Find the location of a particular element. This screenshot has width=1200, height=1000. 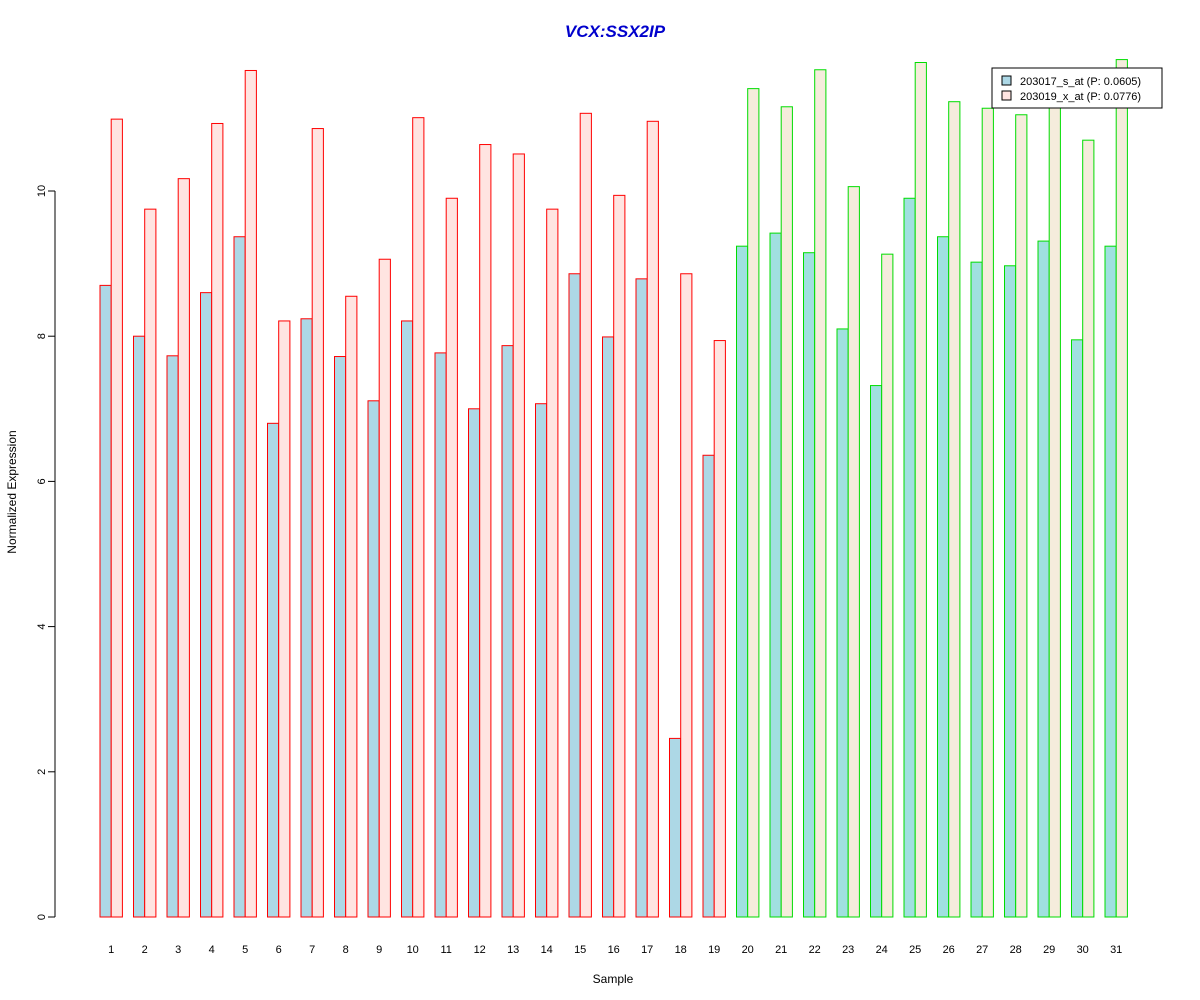

x-tick-label-28: 28 is located at coordinates (1016, 950).